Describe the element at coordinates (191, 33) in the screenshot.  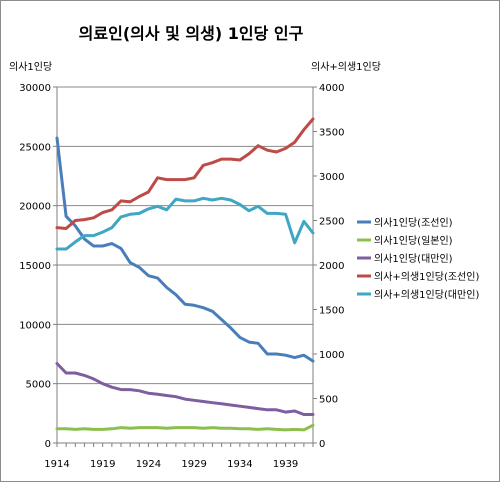
I see `chart-title: 의료인(의사 및 의생) 1인당 인구` at that location.